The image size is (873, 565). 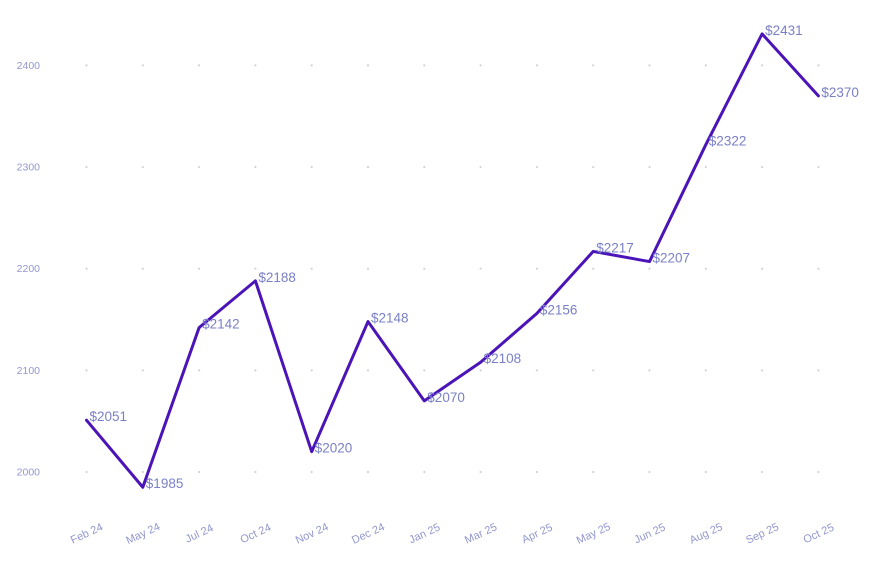 I want to click on x-tick-label: May 25, so click(x=594, y=534).